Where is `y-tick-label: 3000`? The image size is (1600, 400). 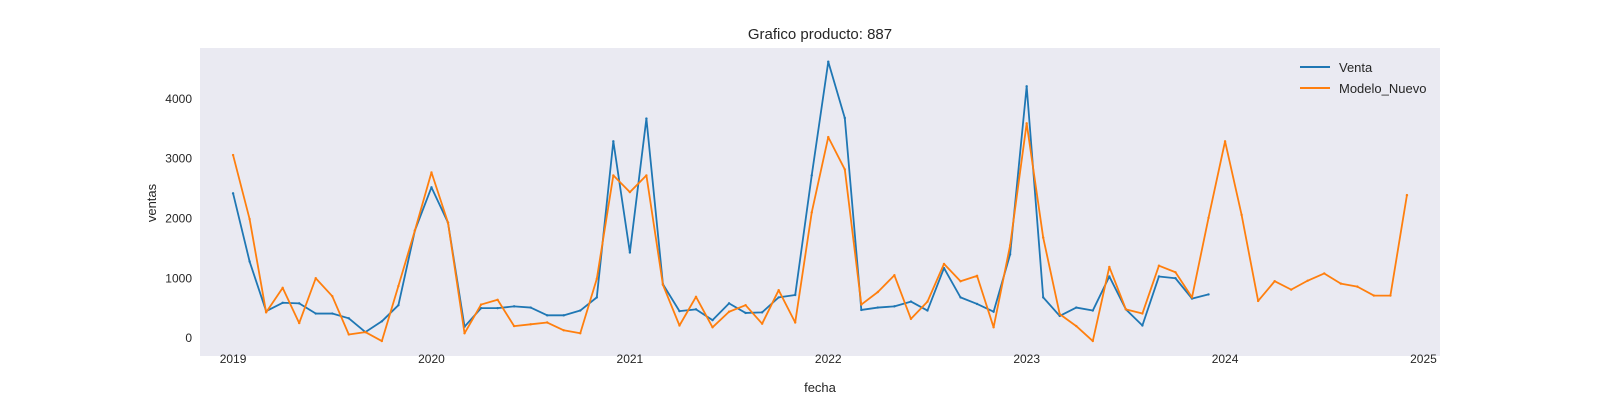
y-tick-label: 3000 is located at coordinates (178, 159).